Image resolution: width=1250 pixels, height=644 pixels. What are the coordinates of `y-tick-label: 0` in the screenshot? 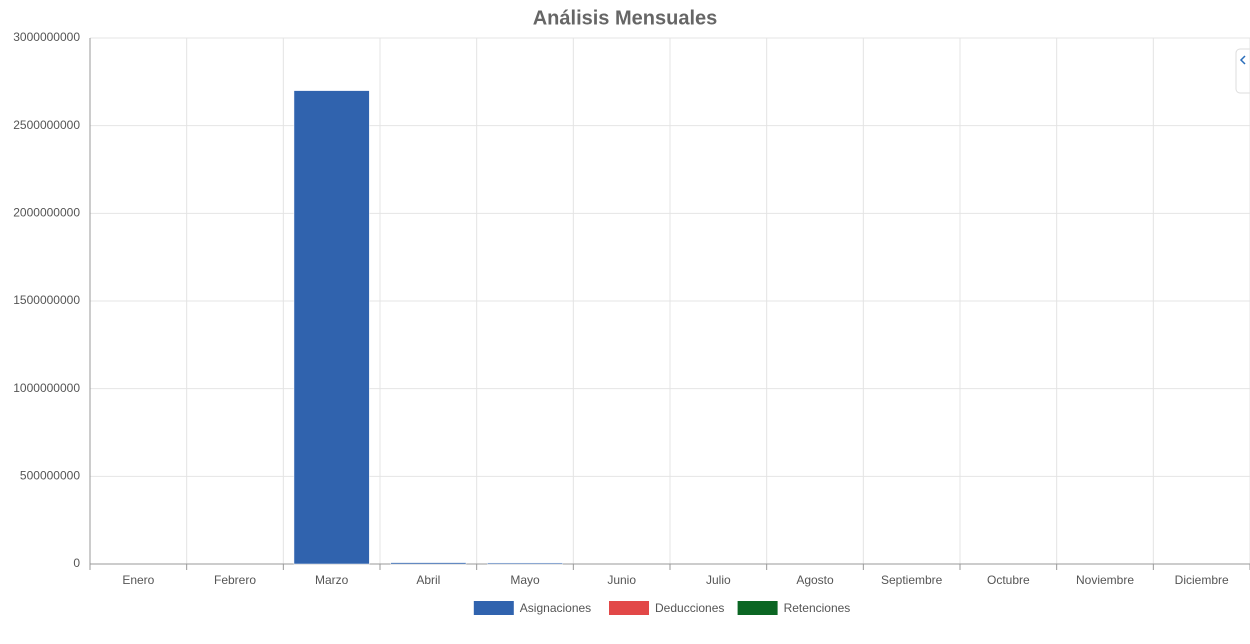 It's located at (76, 563).